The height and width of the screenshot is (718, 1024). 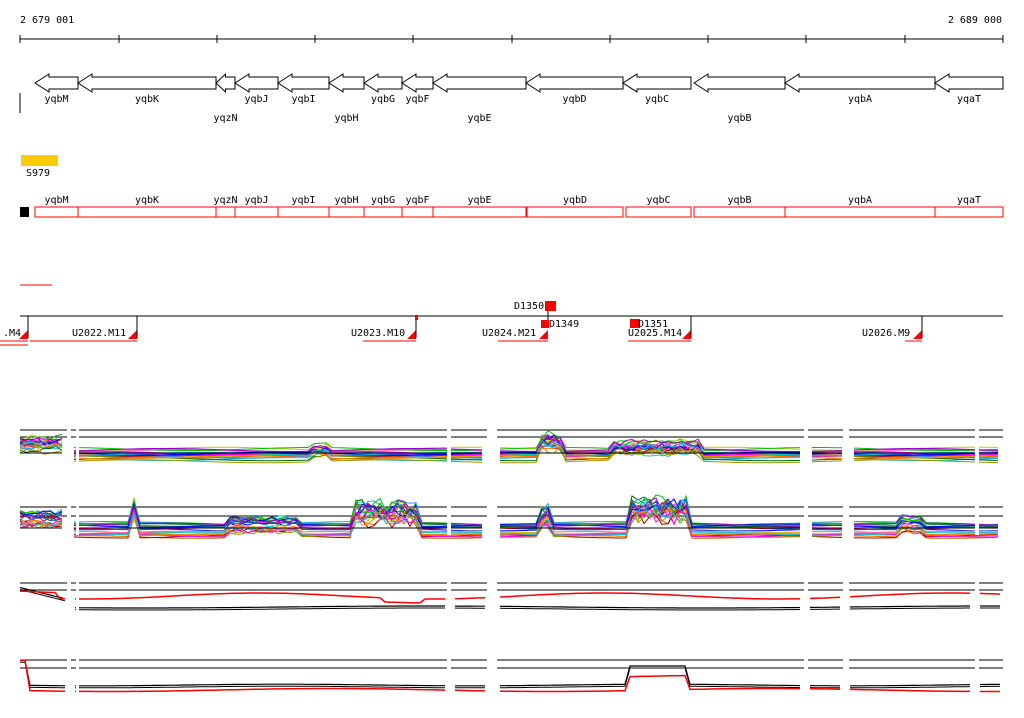 I want to click on d1349-marker, so click(x=545, y=324).